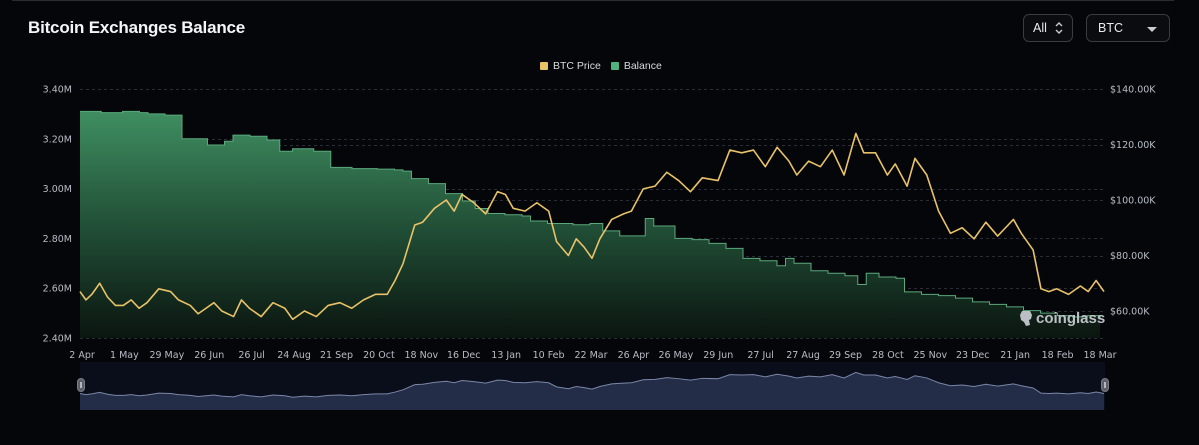  I want to click on up-down-chevron-icon, so click(1059, 28).